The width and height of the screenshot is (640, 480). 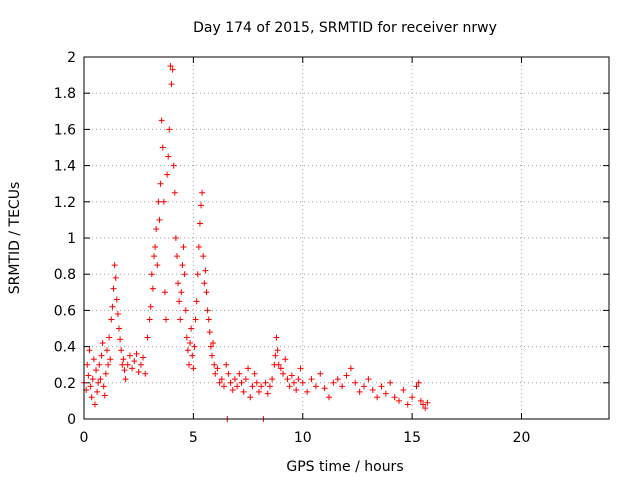 I want to click on y-axis-label: SRMTID / TECUs, so click(x=15, y=238).